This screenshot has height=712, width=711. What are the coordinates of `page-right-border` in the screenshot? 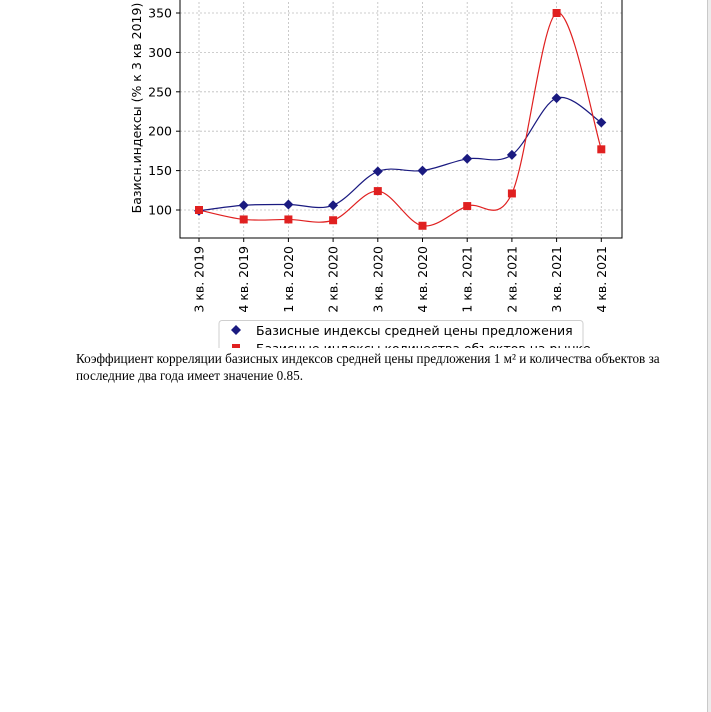 It's located at (707, 356).